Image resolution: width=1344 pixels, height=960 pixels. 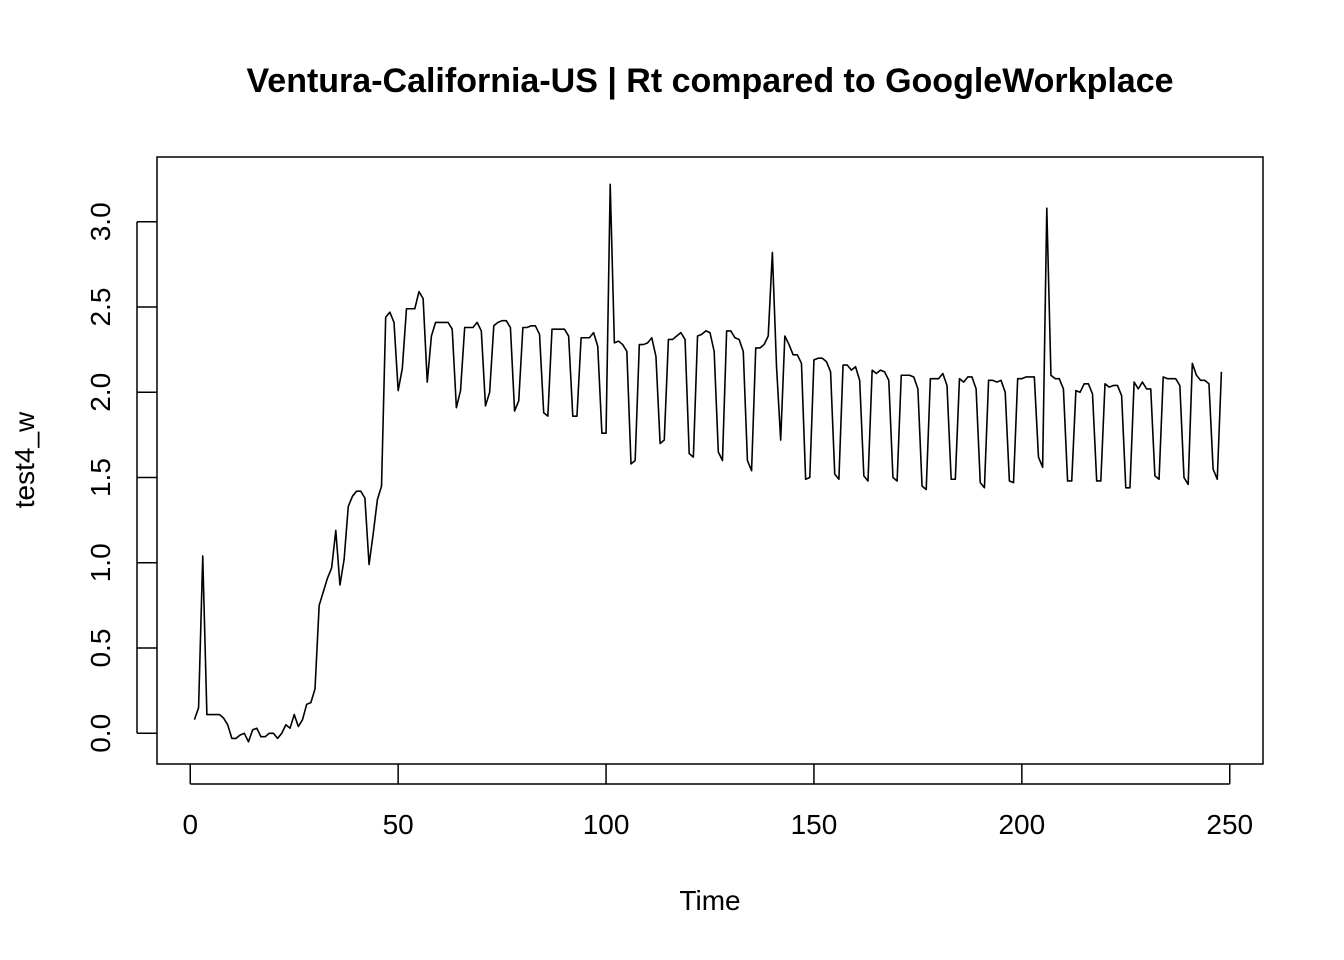 What do you see at coordinates (709, 900) in the screenshot?
I see `x-axis-label: Time` at bounding box center [709, 900].